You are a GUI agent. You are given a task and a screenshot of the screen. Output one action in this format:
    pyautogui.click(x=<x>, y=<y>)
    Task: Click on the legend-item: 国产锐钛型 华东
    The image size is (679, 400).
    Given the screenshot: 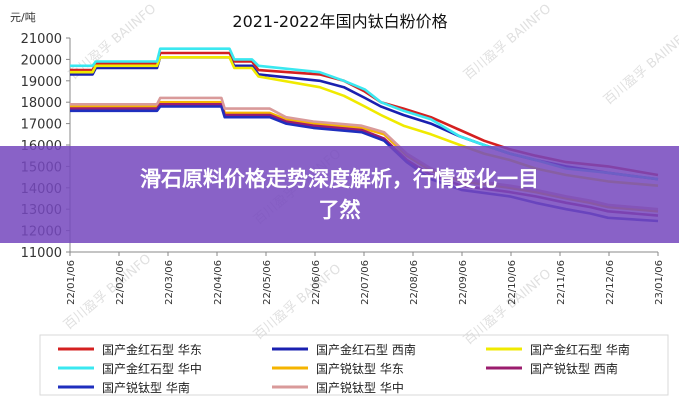 What is the action you would take?
    pyautogui.click(x=338, y=368)
    